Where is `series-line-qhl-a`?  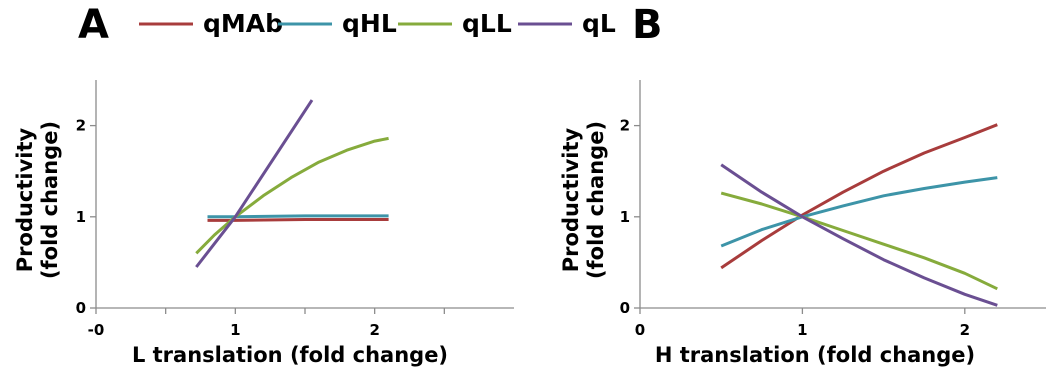 series-line-qhl-a is located at coordinates (298, 216).